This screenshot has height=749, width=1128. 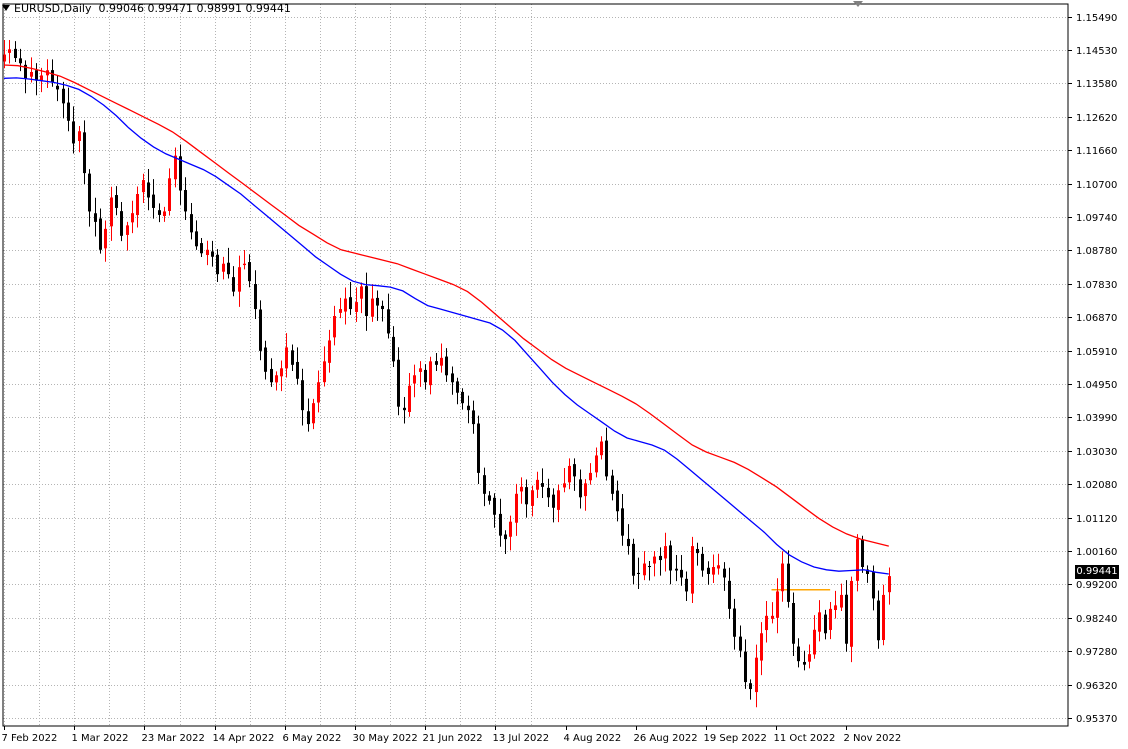 I want to click on price-tick-label: 1.04950, so click(x=1096, y=385).